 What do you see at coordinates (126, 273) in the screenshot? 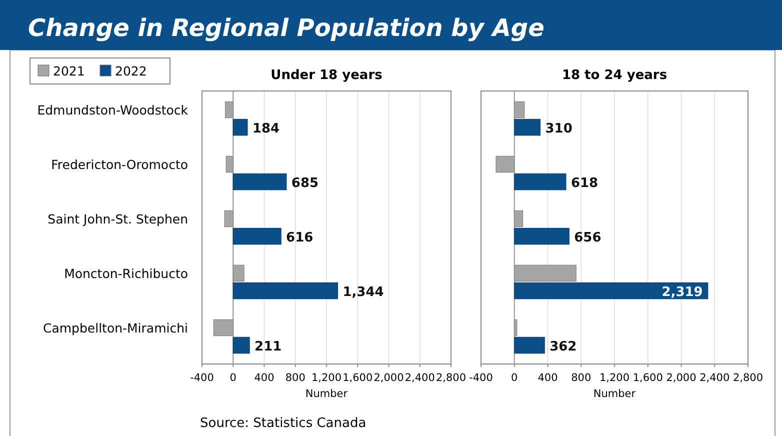
I see `y-tick-label: Moncton-Richibucto` at bounding box center [126, 273].